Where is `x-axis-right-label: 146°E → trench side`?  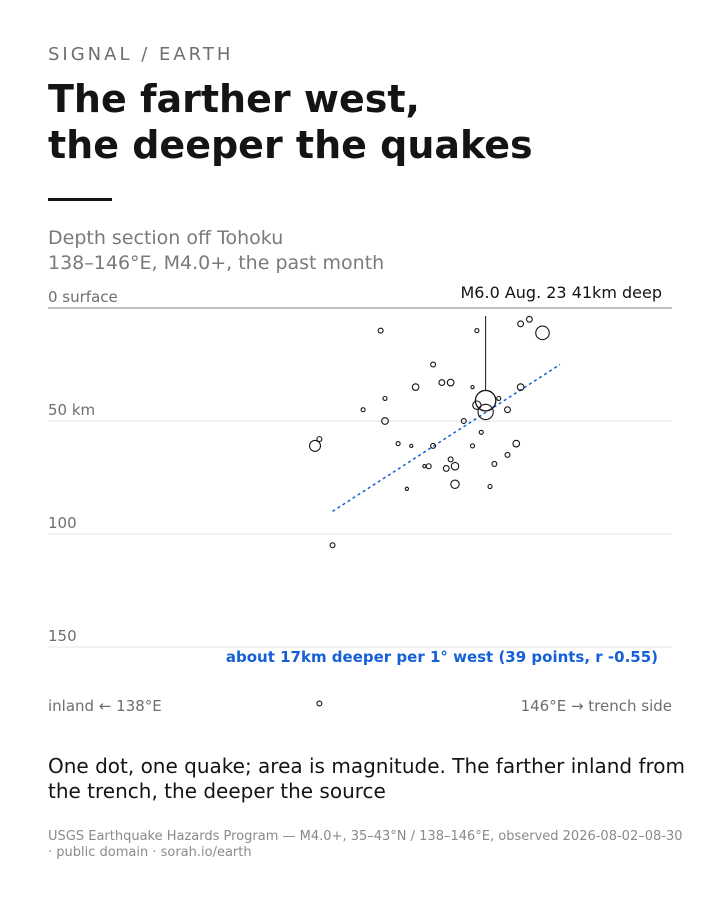
x-axis-right-label: 146°E → trench side is located at coordinates (596, 706).